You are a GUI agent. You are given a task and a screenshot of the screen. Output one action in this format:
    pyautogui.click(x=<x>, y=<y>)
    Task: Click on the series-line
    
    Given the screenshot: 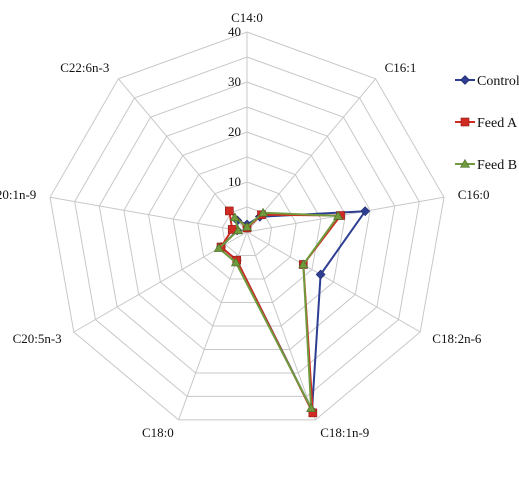 What is the action you would take?
    pyautogui.click(x=278, y=310)
    